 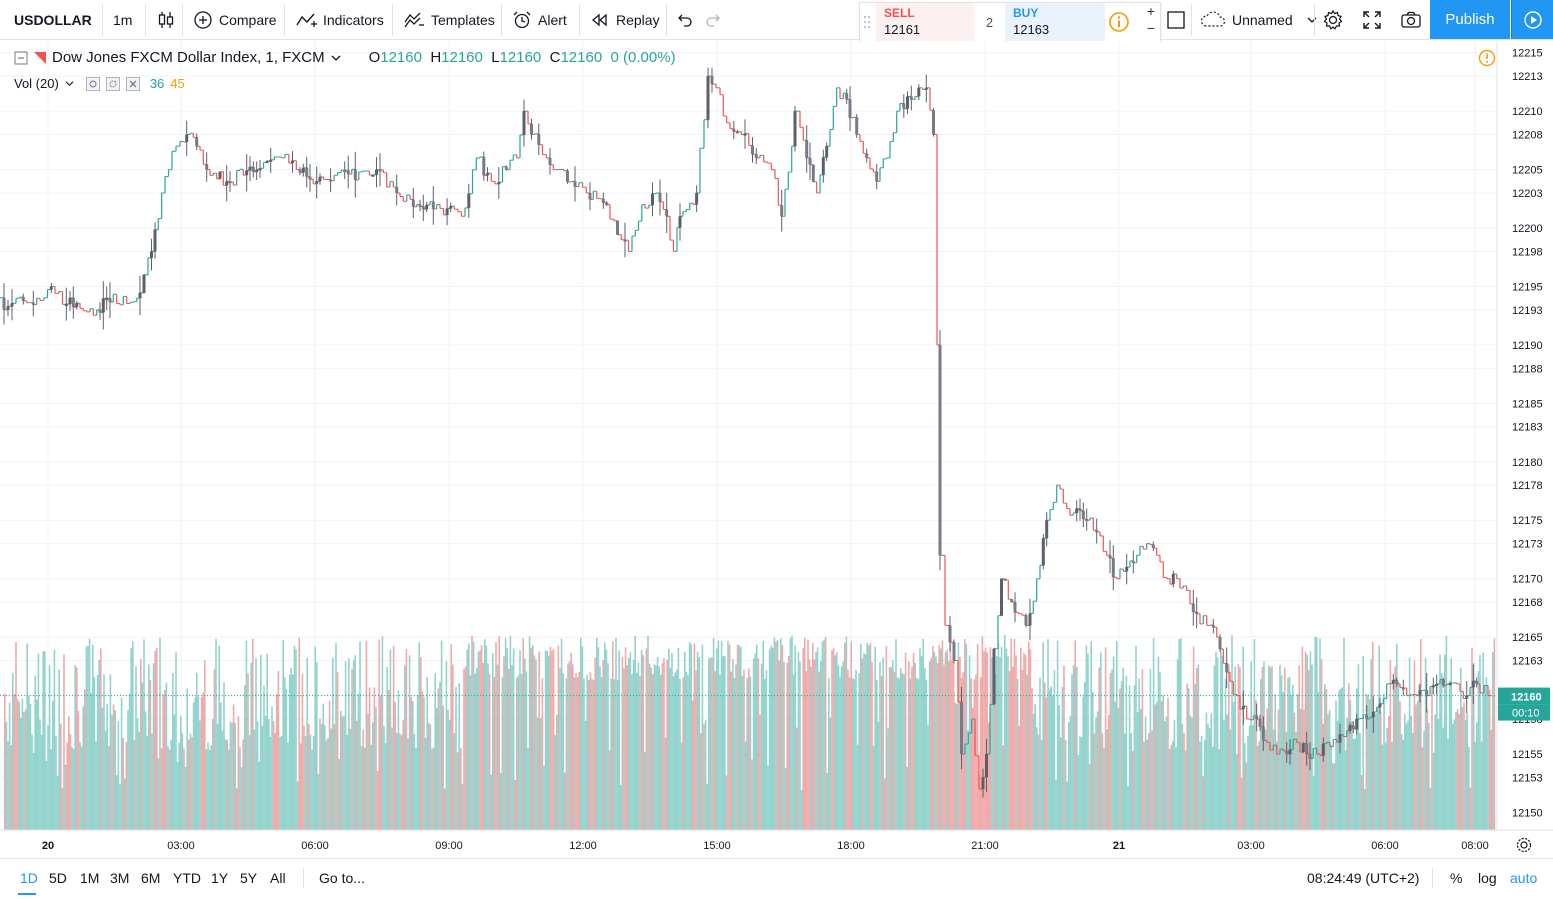 What do you see at coordinates (1333, 20) in the screenshot?
I see `settings-button` at bounding box center [1333, 20].